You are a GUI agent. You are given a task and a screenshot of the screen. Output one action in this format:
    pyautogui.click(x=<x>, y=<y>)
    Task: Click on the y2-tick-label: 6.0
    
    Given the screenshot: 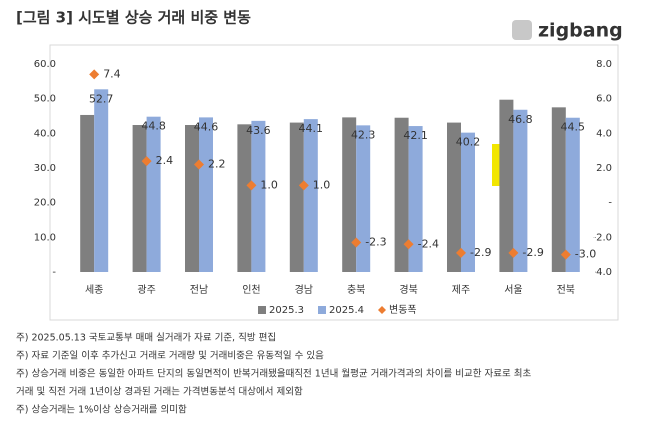 What is the action you would take?
    pyautogui.click(x=604, y=99)
    